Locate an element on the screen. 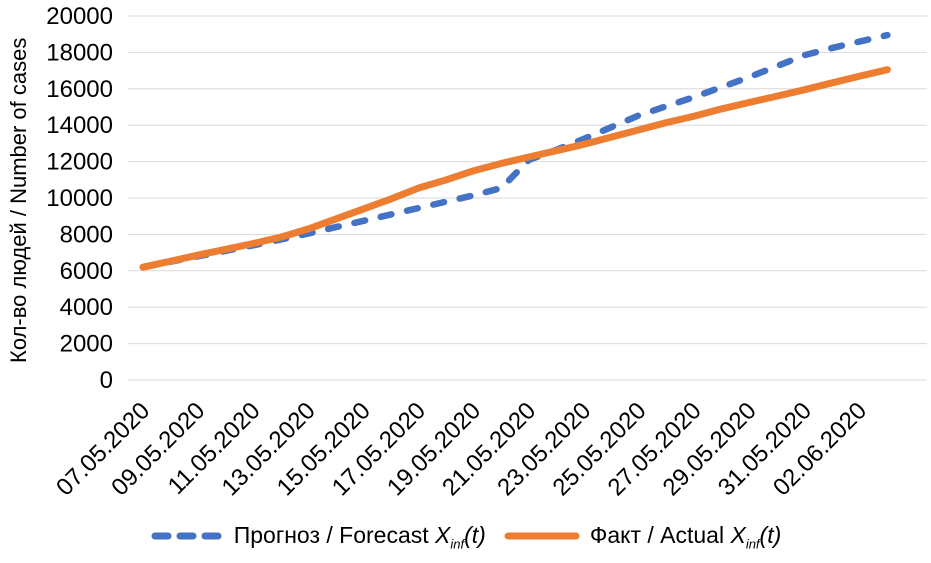 Image resolution: width=931 pixels, height=563 pixels. y-tick-label: 12000 is located at coordinates (79, 162).